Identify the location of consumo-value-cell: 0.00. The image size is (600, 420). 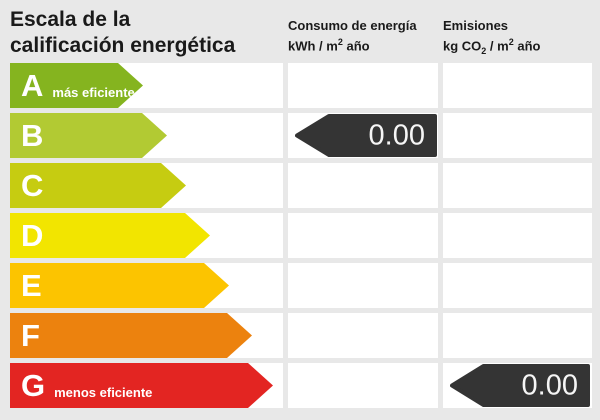
(363, 135).